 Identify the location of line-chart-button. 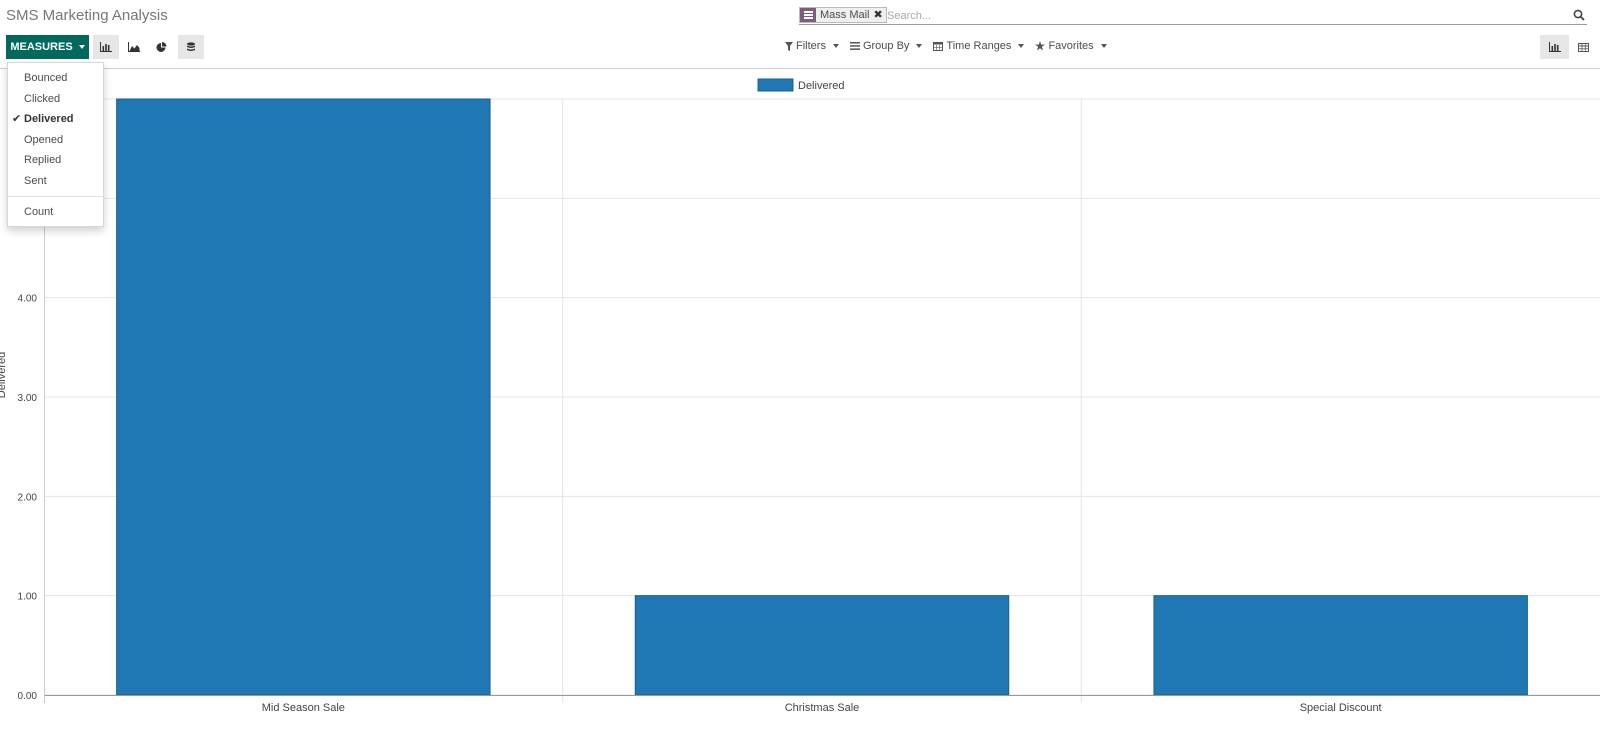
(134, 47).